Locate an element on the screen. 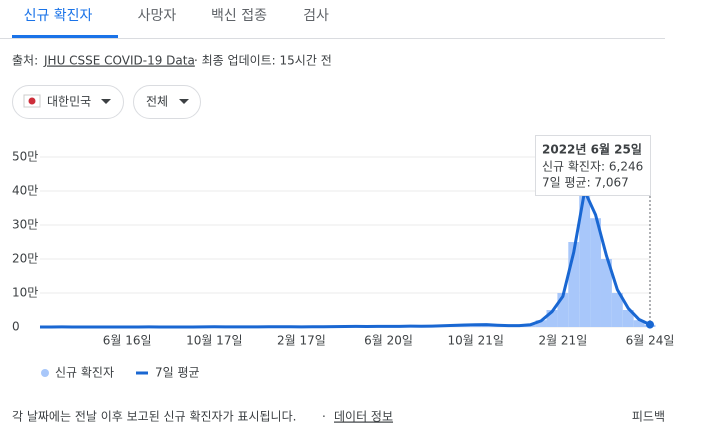  source-label: 출처: is located at coordinates (25, 61).